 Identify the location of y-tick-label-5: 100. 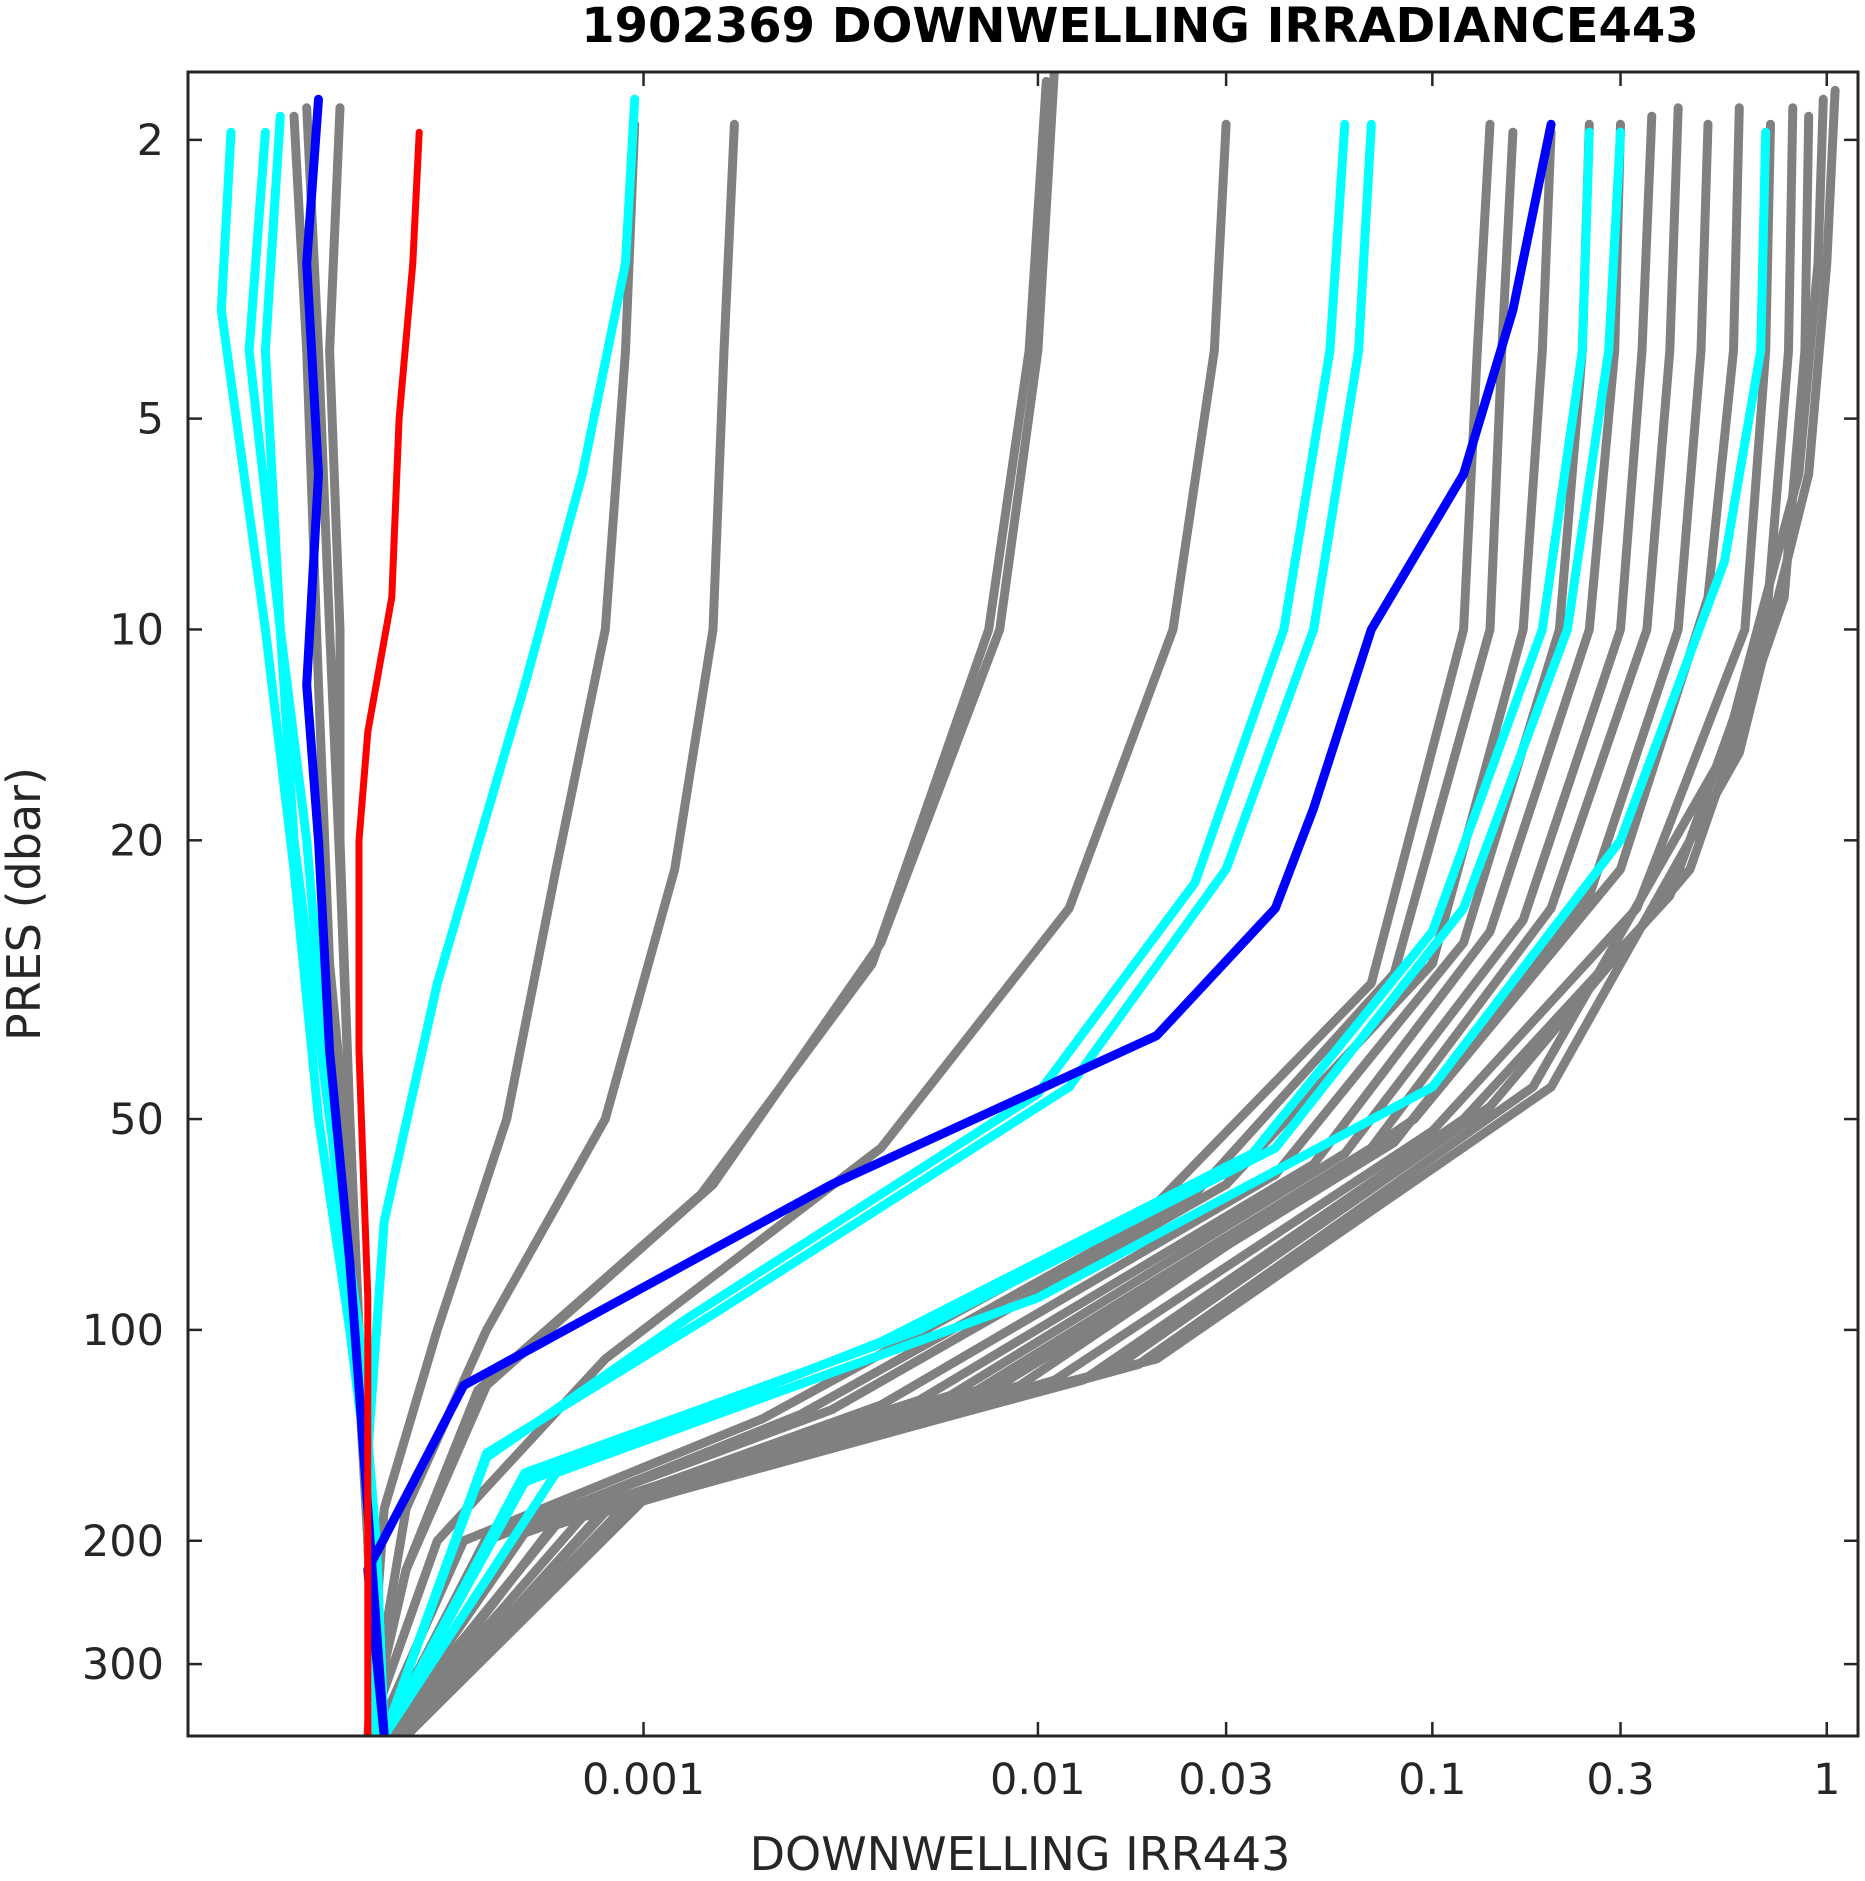
(123, 1331).